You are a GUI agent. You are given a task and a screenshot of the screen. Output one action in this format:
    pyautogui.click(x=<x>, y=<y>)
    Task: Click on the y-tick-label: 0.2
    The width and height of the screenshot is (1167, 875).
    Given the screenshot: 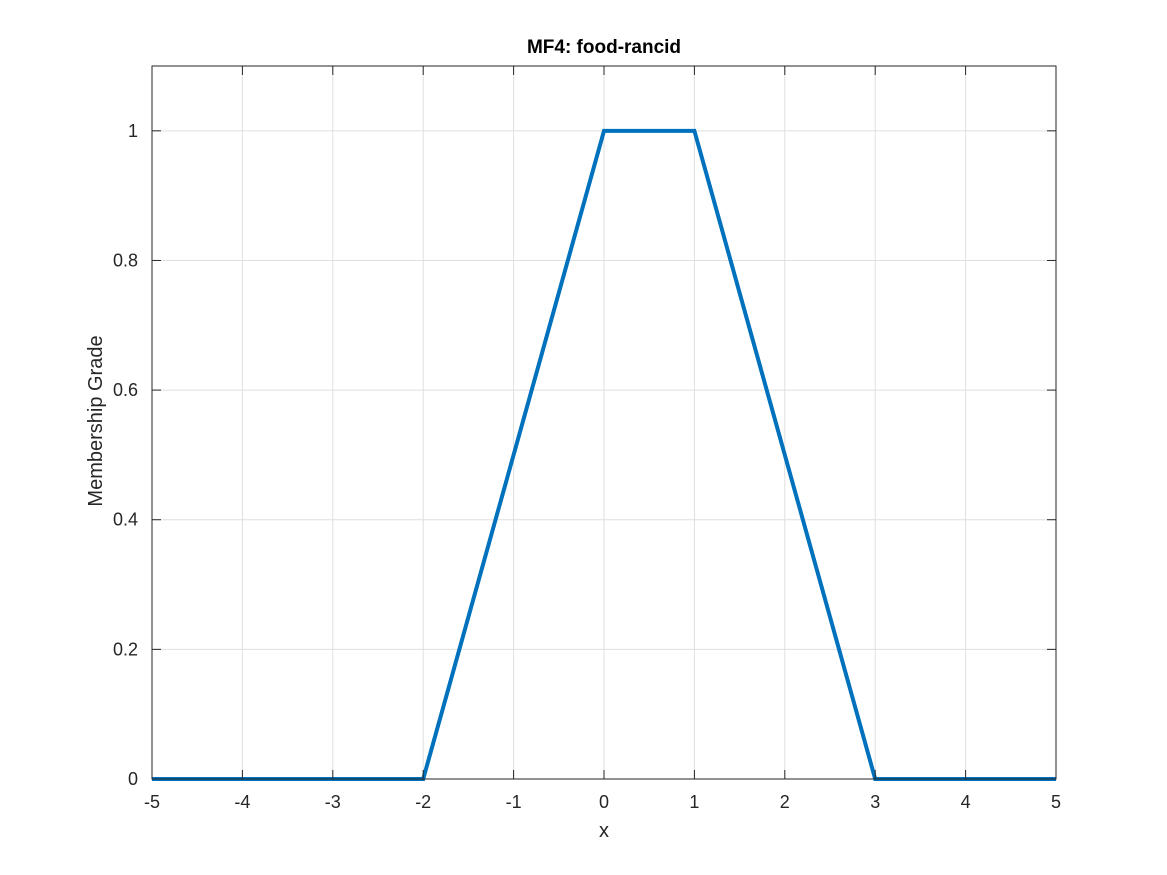 What is the action you would take?
    pyautogui.click(x=125, y=649)
    